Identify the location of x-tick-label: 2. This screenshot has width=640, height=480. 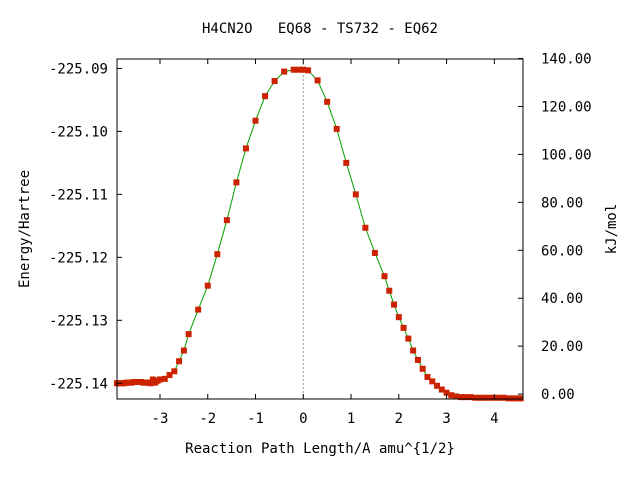
(399, 419).